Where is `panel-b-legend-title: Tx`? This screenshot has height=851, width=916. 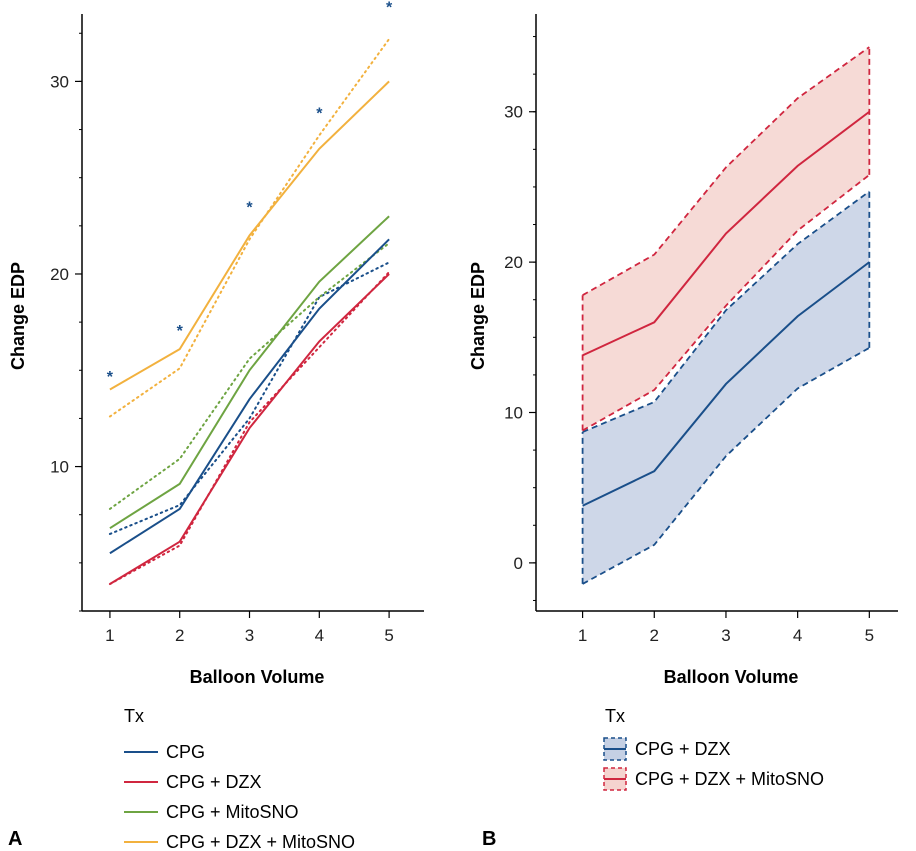 panel-b-legend-title: Tx is located at coordinates (615, 716).